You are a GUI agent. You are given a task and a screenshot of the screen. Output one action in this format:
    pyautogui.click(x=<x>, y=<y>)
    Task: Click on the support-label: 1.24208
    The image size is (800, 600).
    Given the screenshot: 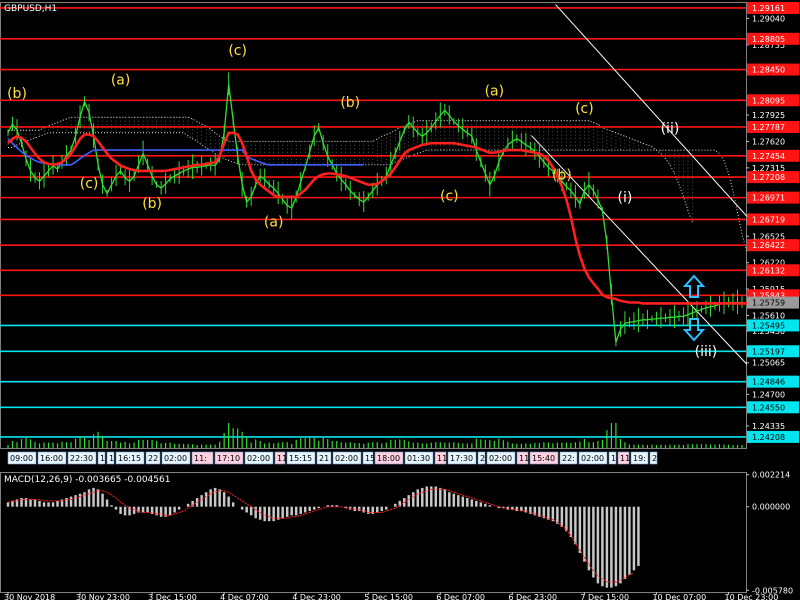 What is the action you would take?
    pyautogui.click(x=768, y=437)
    